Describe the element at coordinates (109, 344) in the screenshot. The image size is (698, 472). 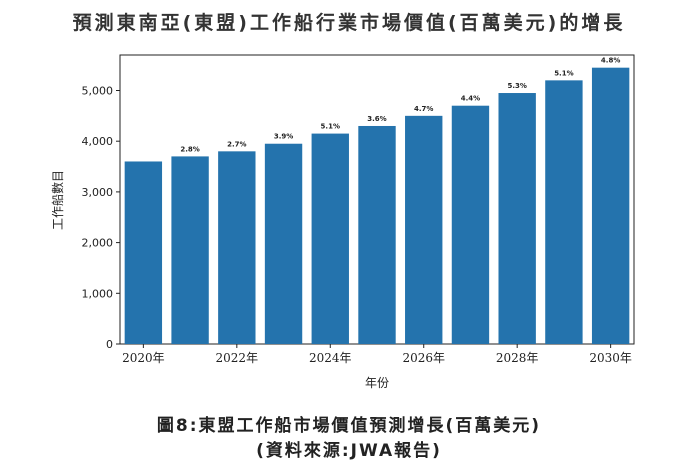
I see `y-tick-label: 0` at that location.